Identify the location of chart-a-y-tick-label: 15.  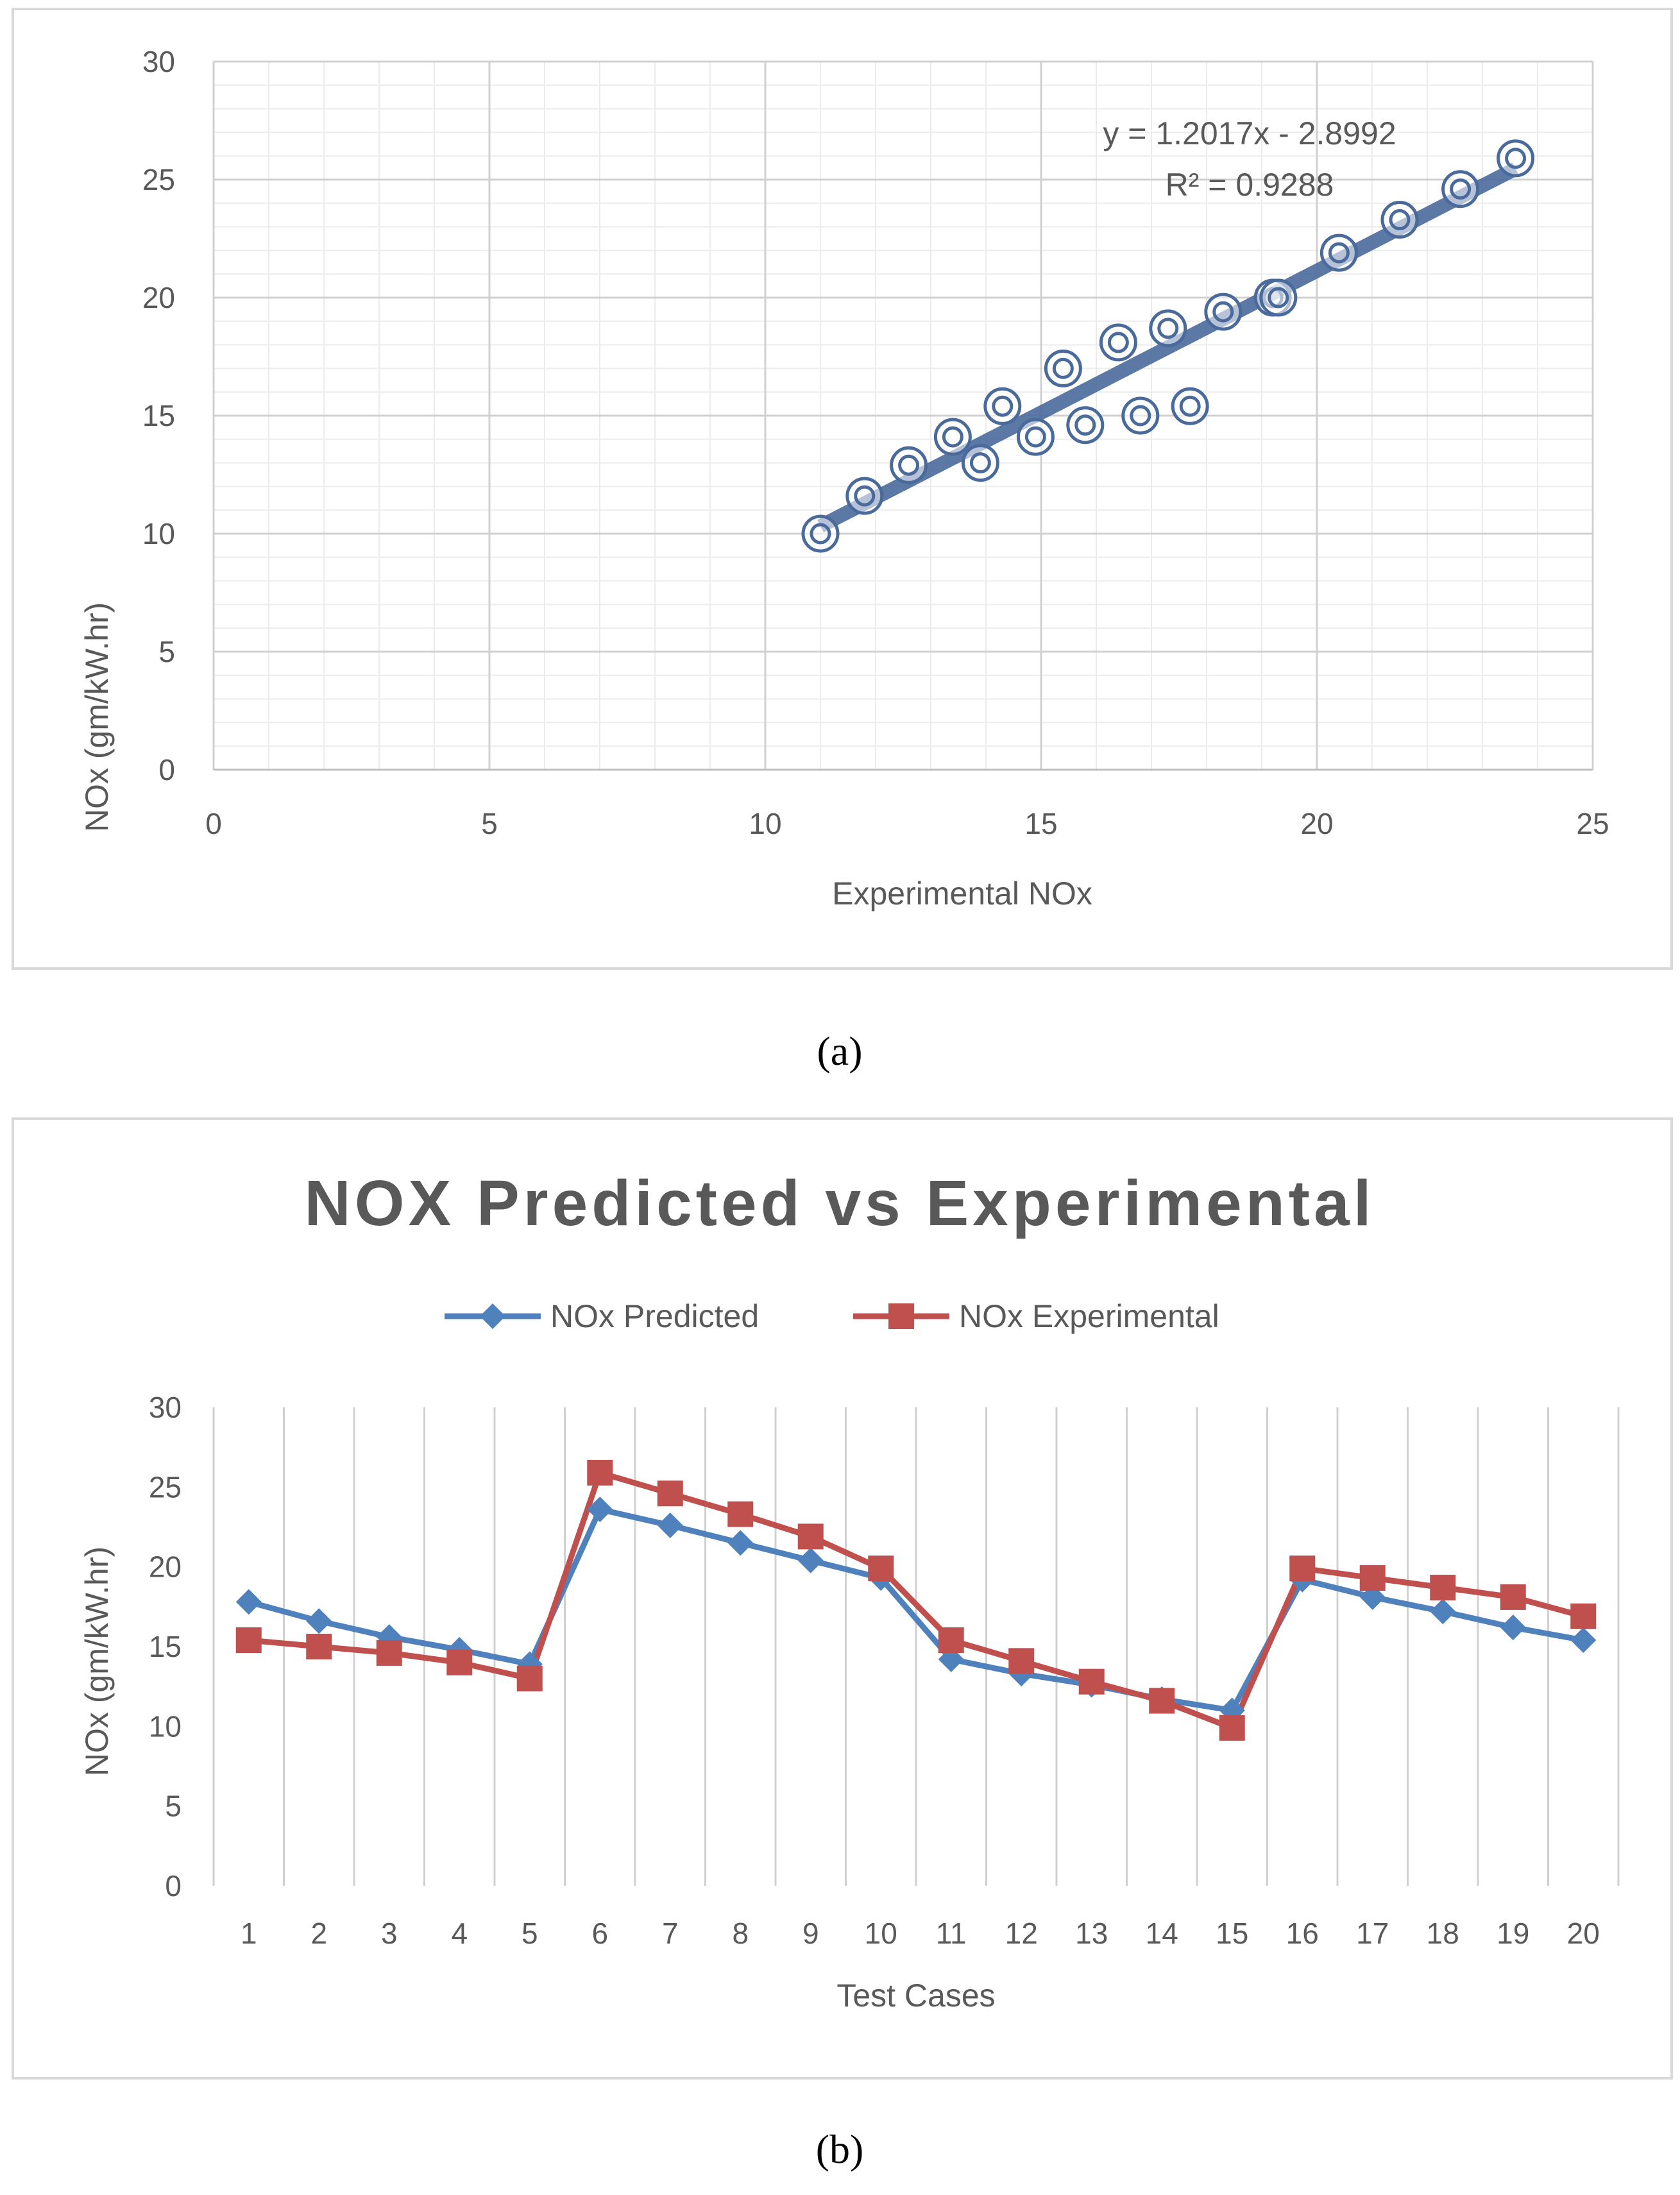
(158, 415).